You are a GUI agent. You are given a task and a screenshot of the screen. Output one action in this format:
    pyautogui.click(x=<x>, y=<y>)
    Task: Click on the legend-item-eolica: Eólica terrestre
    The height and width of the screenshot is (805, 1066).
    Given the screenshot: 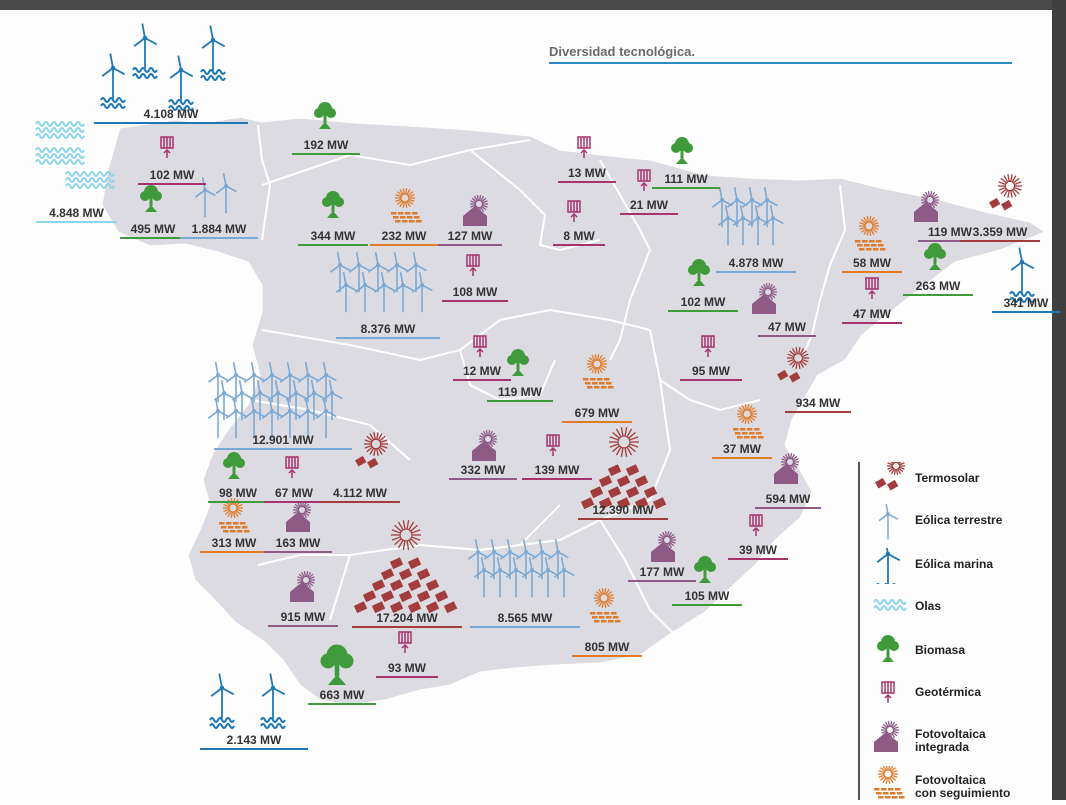 What is the action you would take?
    pyautogui.click(x=967, y=522)
    